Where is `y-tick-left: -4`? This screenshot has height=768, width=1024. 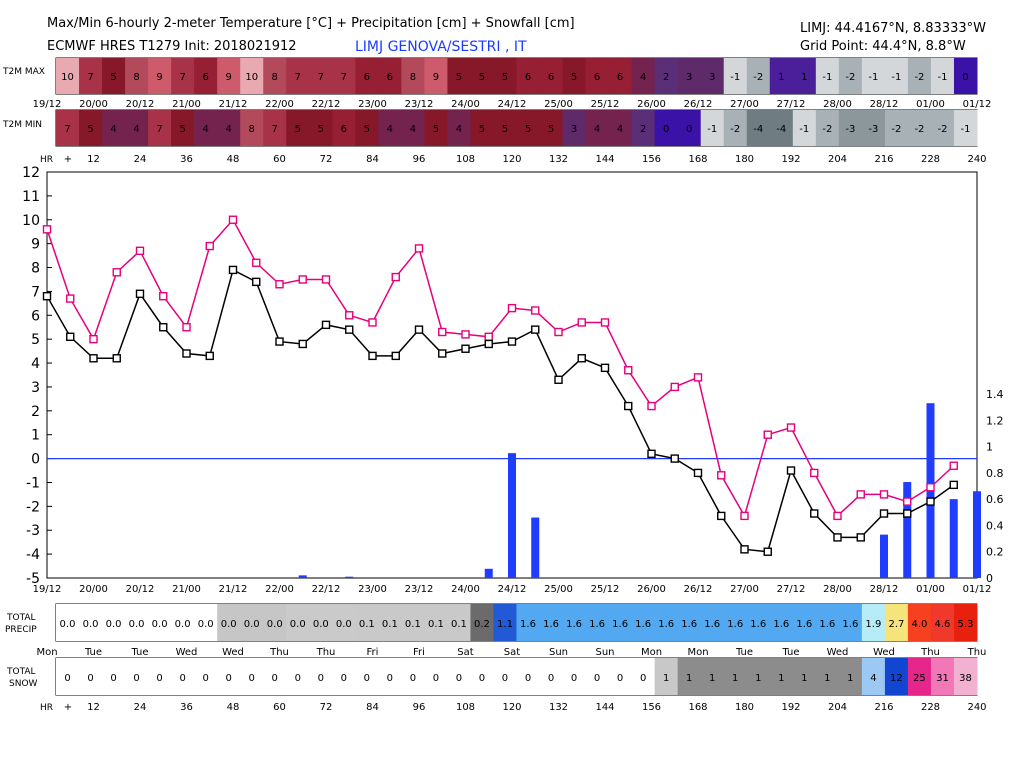
y-tick-left: -4 is located at coordinates (33, 555).